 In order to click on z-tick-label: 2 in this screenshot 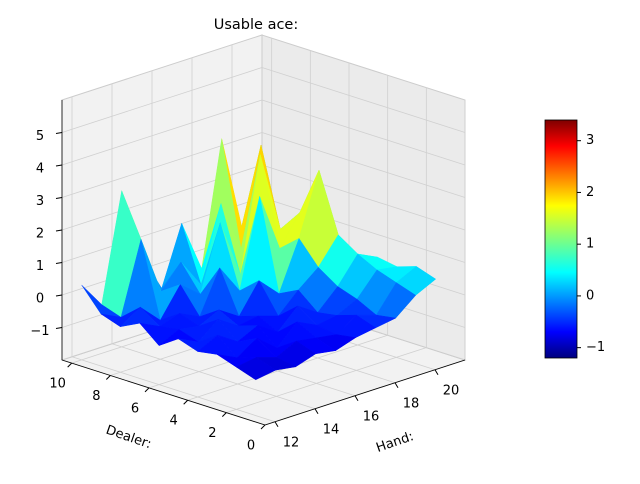, I will do `click(40, 234)`.